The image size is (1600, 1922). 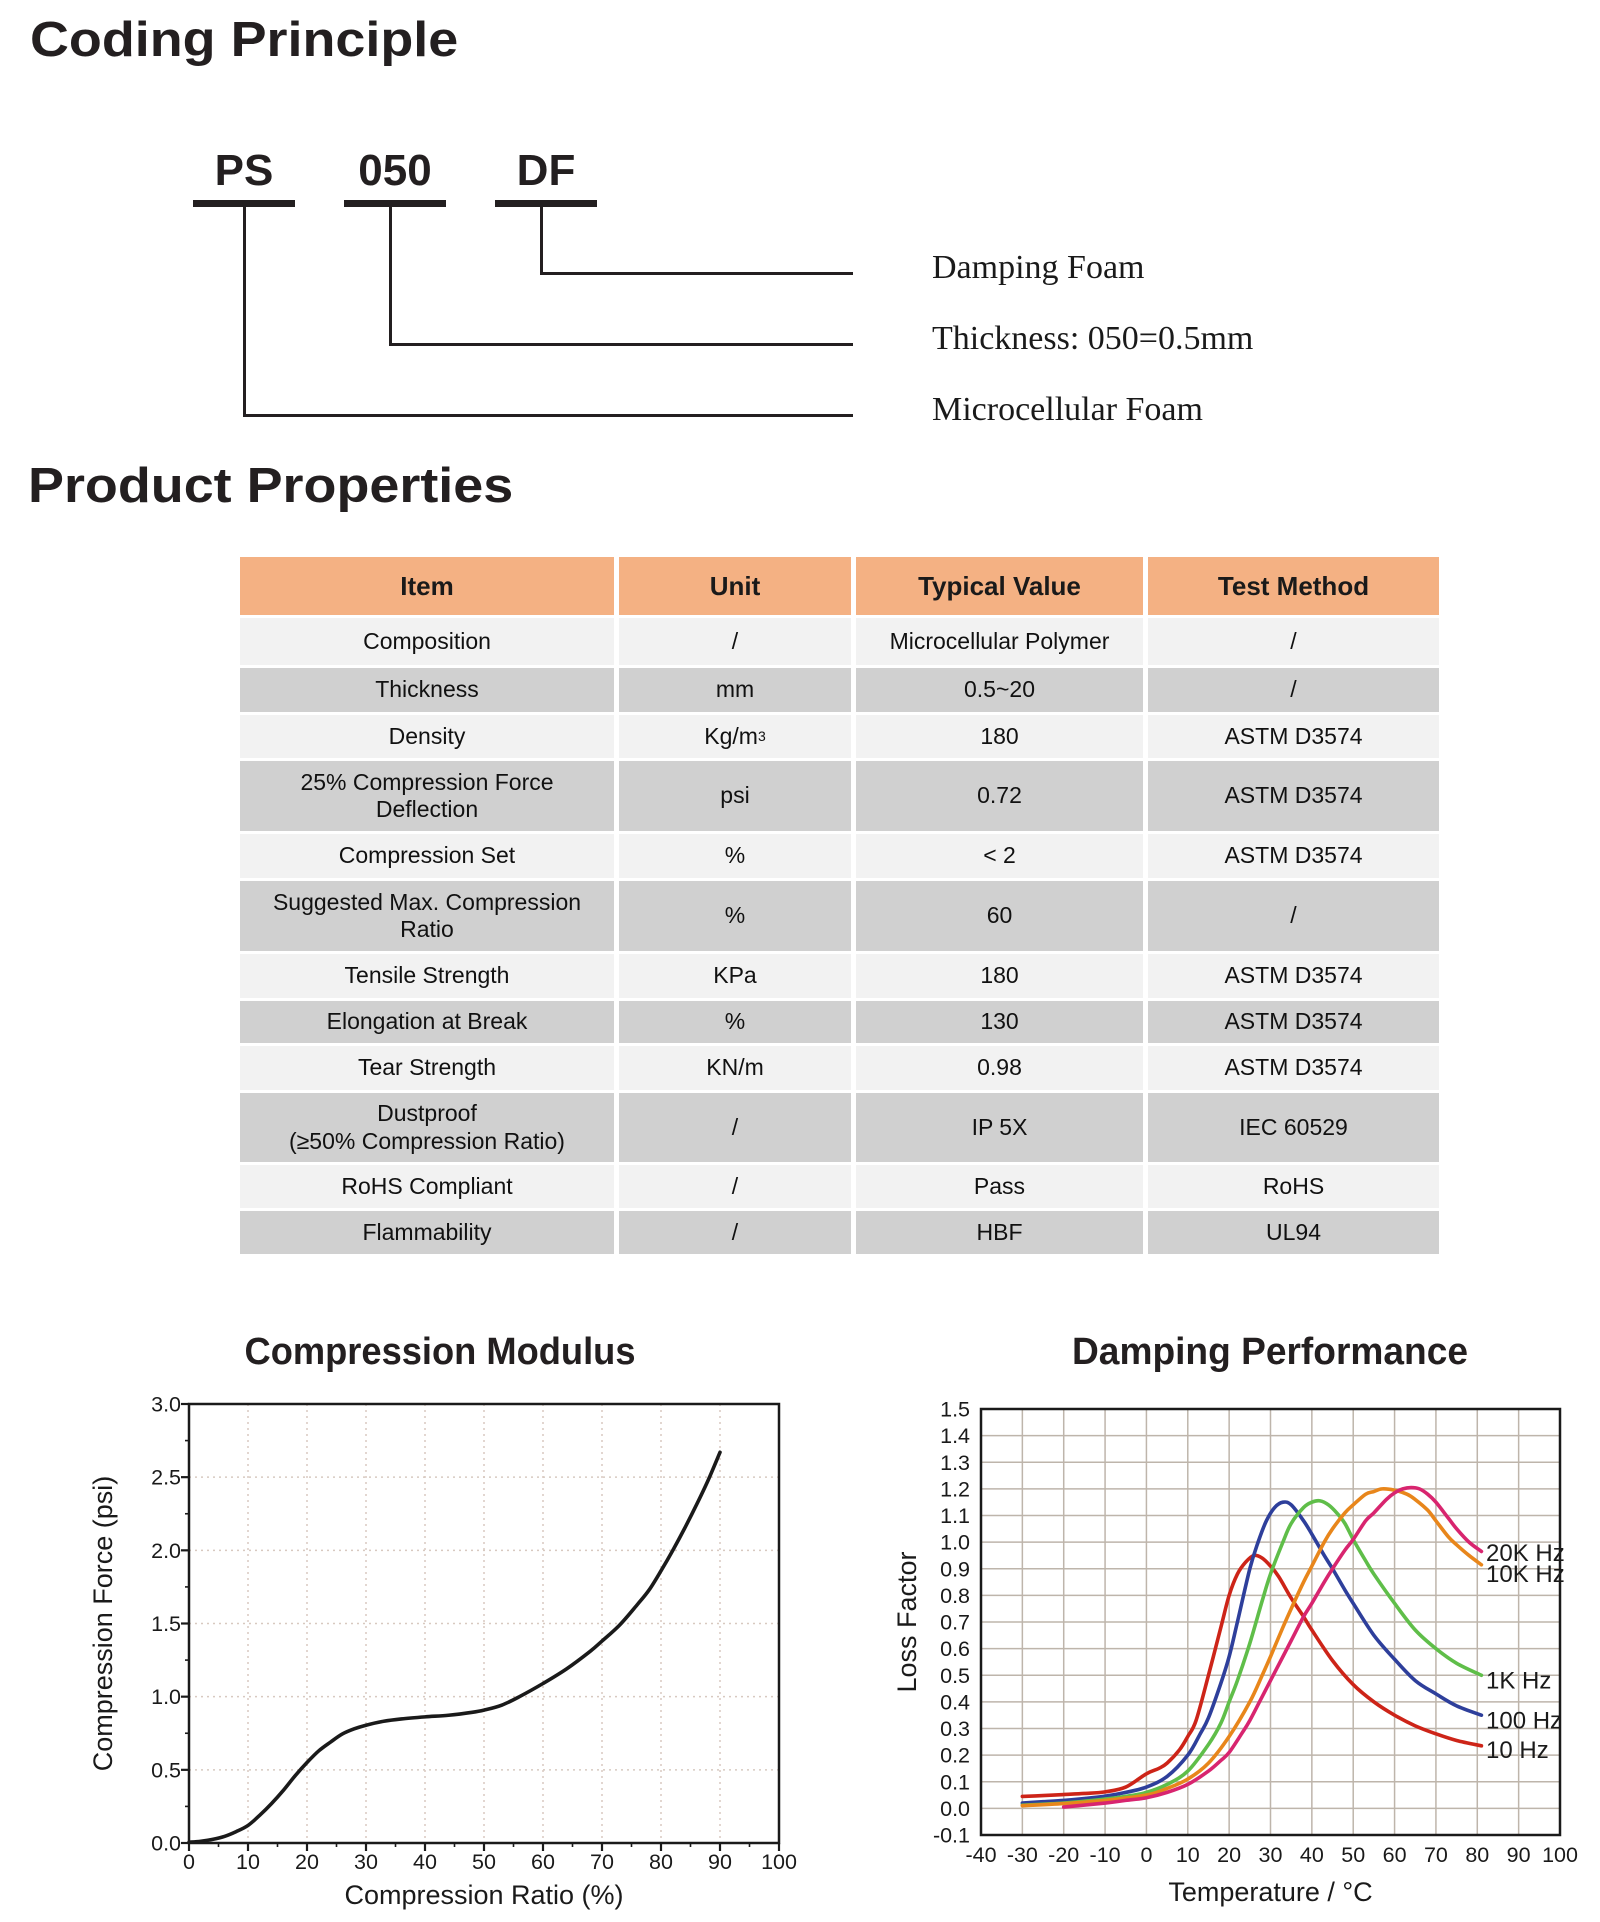 What do you see at coordinates (427, 690) in the screenshot?
I see `table-cell: Thickness` at bounding box center [427, 690].